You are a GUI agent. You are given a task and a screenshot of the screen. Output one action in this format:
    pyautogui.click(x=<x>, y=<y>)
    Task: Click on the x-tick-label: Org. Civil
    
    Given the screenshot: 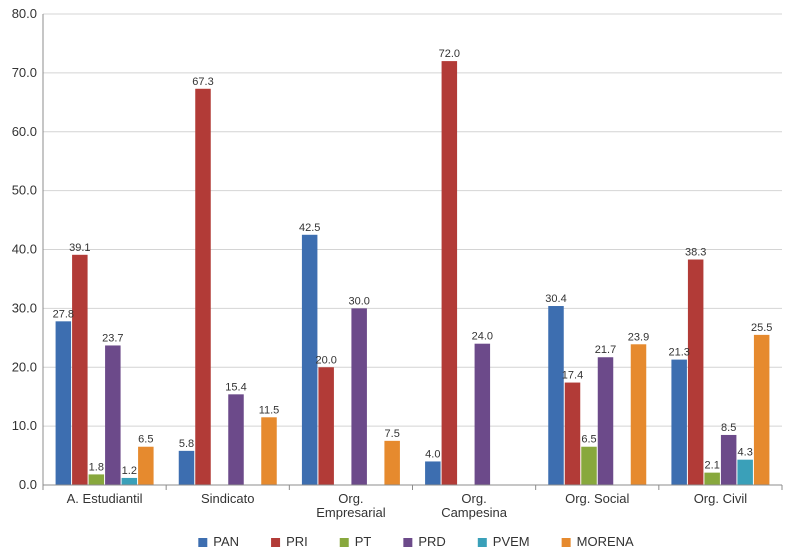 What is the action you would take?
    pyautogui.click(x=721, y=498)
    